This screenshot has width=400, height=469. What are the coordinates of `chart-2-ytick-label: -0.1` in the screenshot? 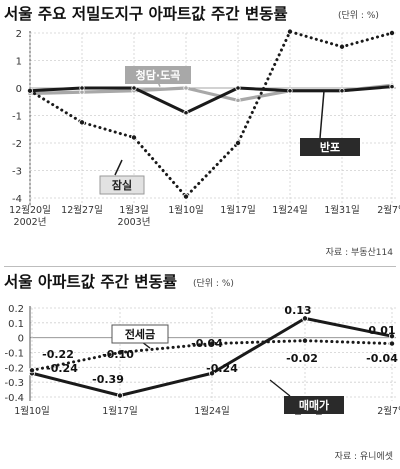 It's located at (14, 354).